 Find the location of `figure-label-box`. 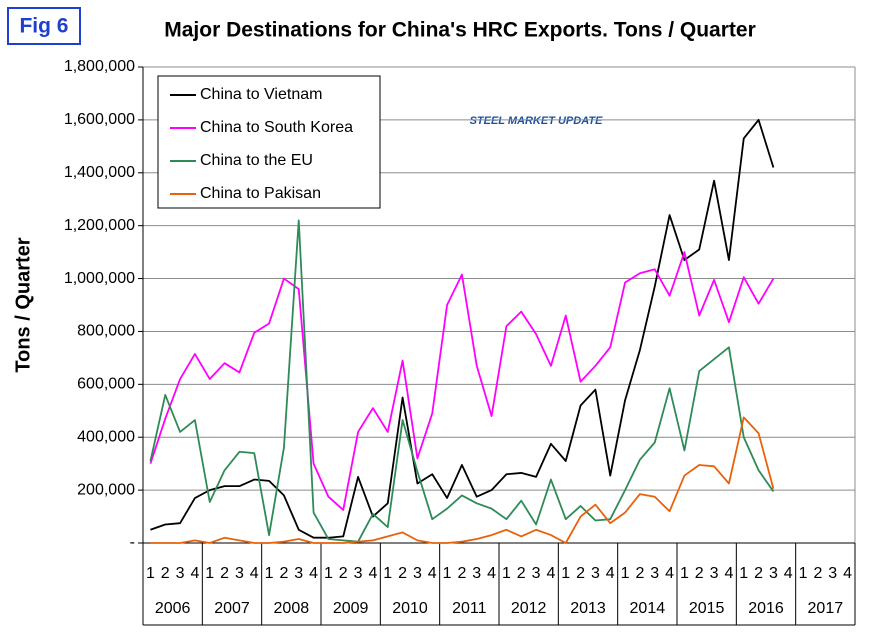

figure-label-box is located at coordinates (44, 26).